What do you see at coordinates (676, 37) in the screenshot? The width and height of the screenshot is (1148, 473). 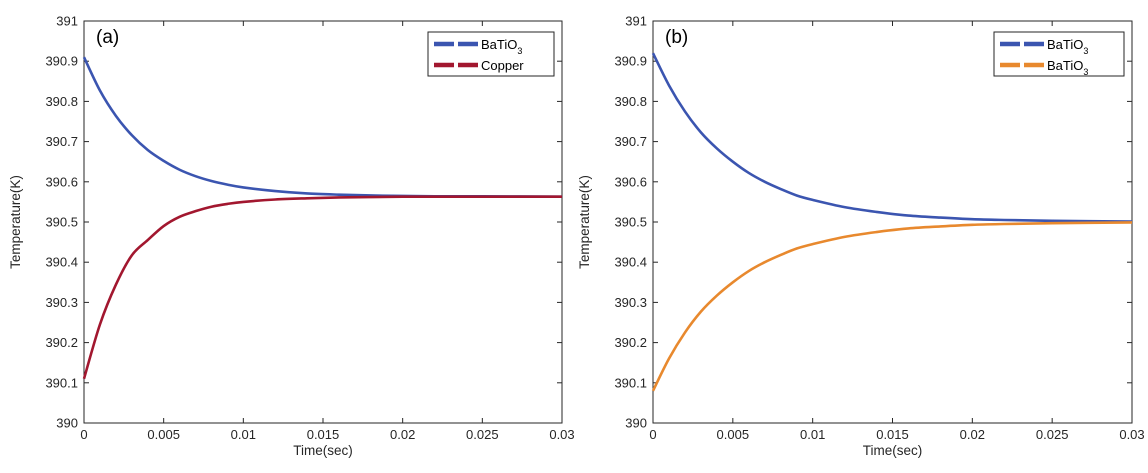 I see `panel-label: (b)` at bounding box center [676, 37].